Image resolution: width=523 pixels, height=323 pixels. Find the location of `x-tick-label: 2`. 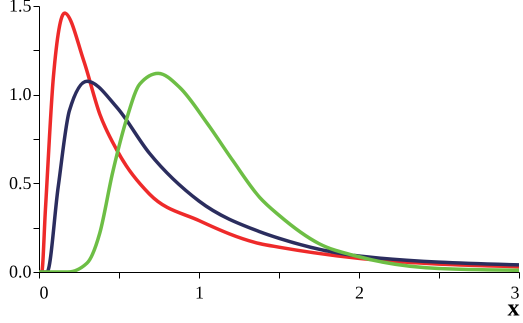

x-tick-label: 2 is located at coordinates (359, 292).